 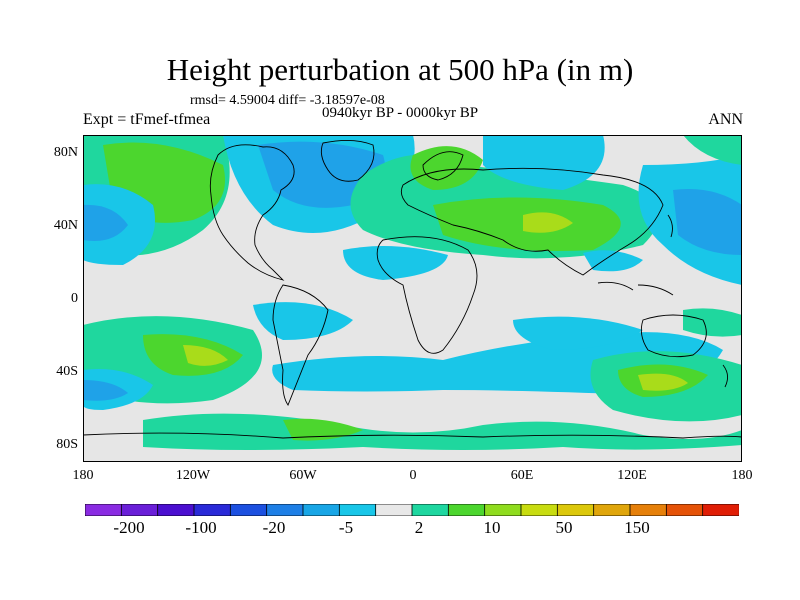 What do you see at coordinates (578, 333) in the screenshot?
I see `contour-indian-ocean-negative` at bounding box center [578, 333].